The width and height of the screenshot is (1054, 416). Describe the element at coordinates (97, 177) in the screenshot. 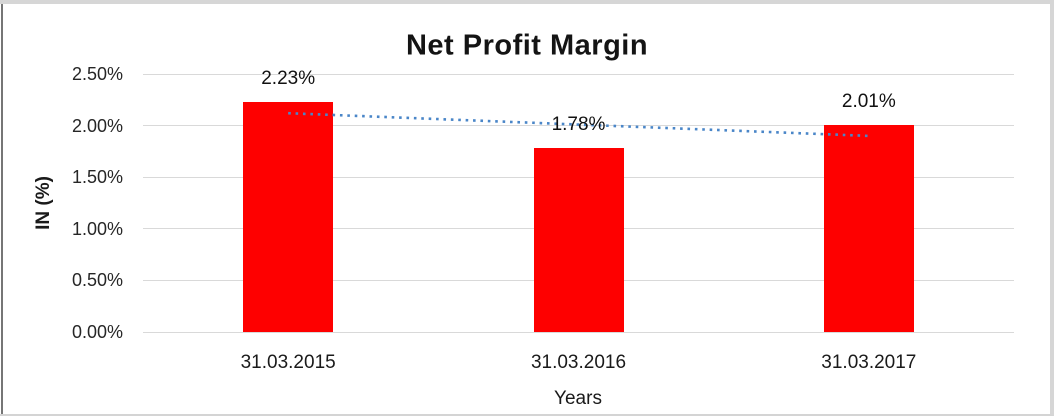

I see `y-tick-label: 1.50%` at that location.